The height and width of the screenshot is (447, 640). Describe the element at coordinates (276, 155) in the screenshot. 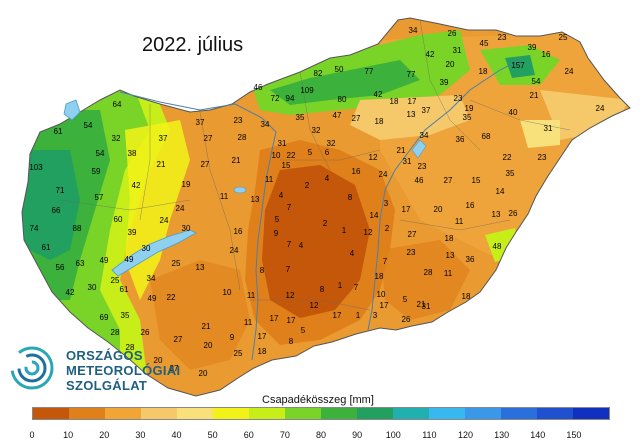

I see `station-value: 10` at that location.